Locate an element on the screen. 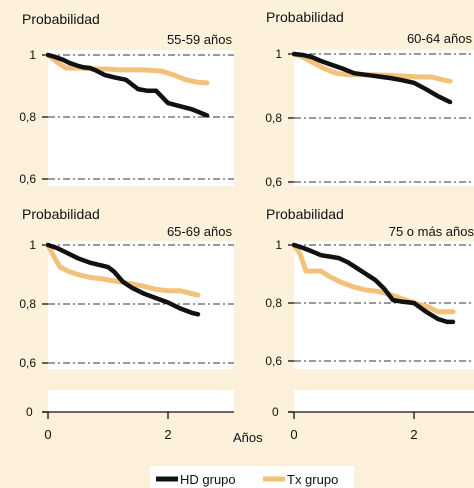 The width and height of the screenshot is (474, 488). y-tick-label-3-1: 0,8 is located at coordinates (273, 303).